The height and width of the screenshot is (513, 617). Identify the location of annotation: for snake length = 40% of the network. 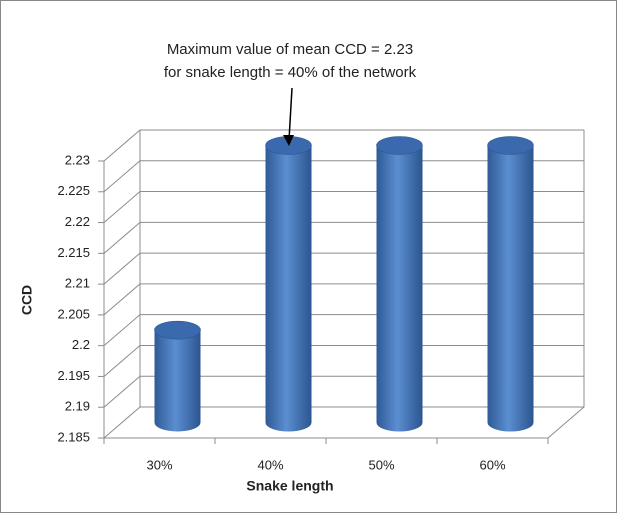
(290, 72).